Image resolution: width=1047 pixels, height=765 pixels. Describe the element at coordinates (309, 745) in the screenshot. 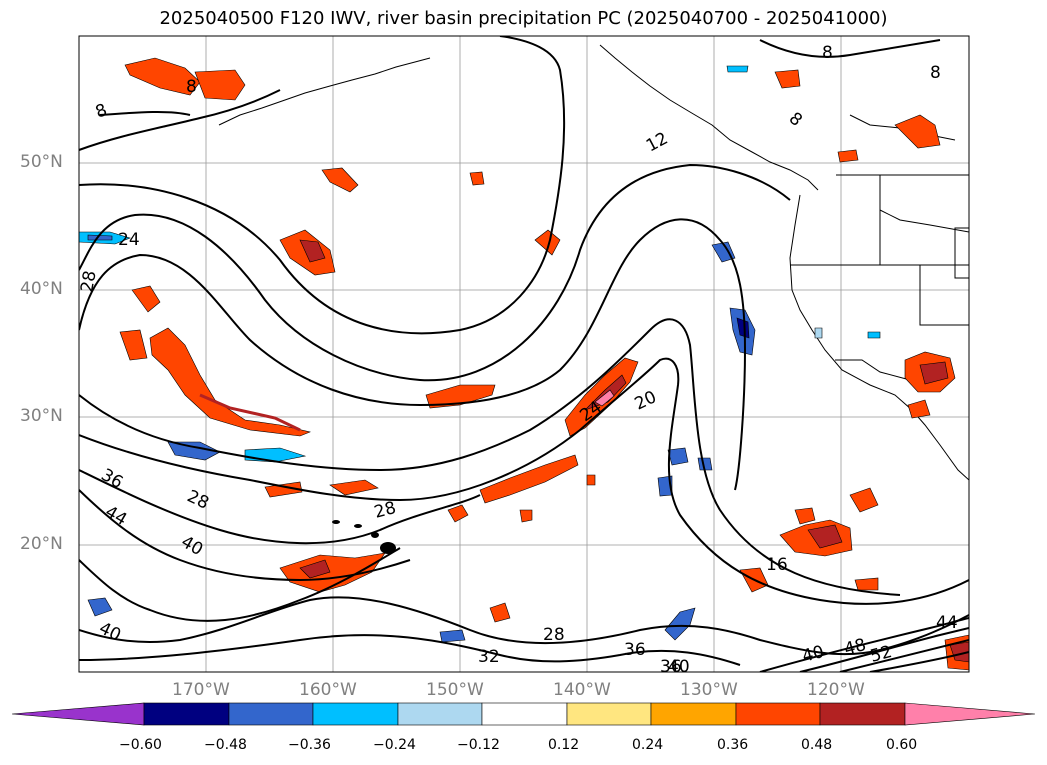

I see `colorbar-tick-label: −0.36` at that location.